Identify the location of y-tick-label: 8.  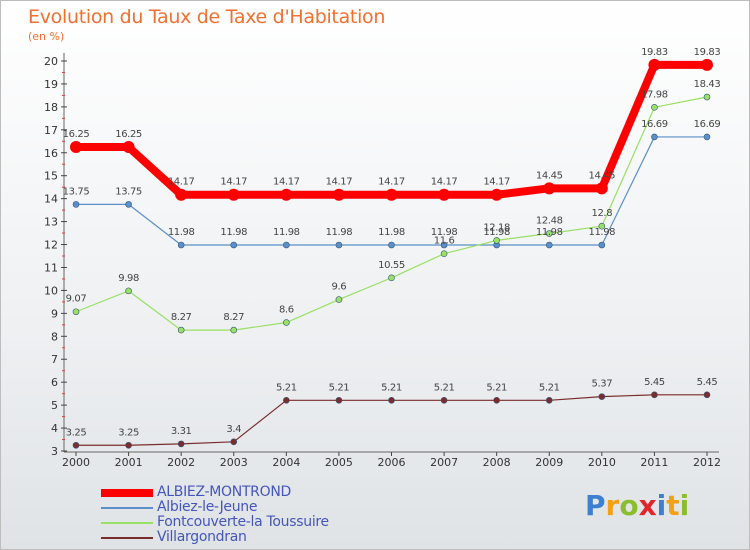
(54, 336).